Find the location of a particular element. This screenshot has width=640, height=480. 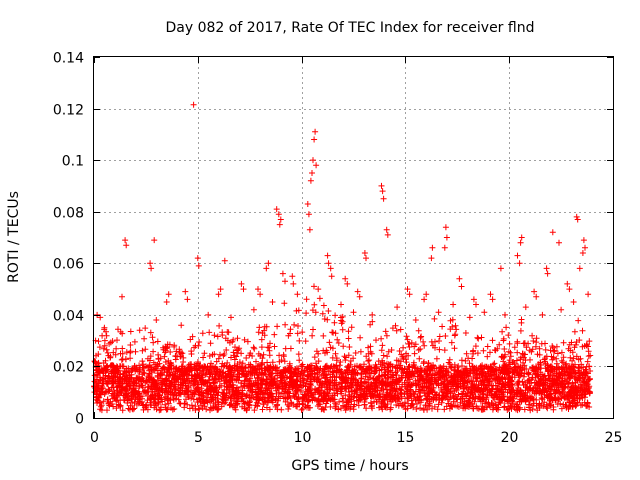

x-tick-label: 0 is located at coordinates (94, 438).